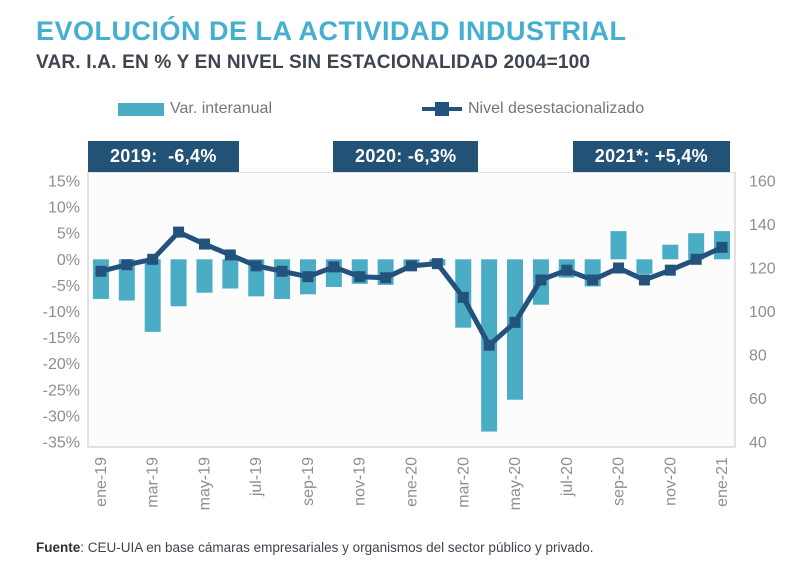 This screenshot has width=800, height=578. Describe the element at coordinates (64, 208) in the screenshot. I see `left-axis-tick: 10%` at that location.